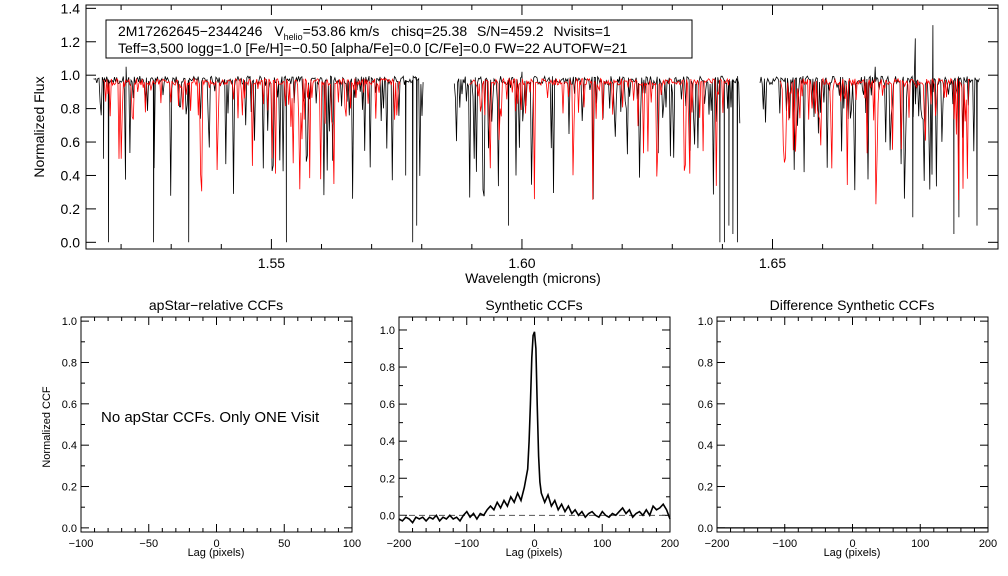 This screenshot has width=1008, height=576. I want to click on ccf-curve-ccf, so click(534, 428).